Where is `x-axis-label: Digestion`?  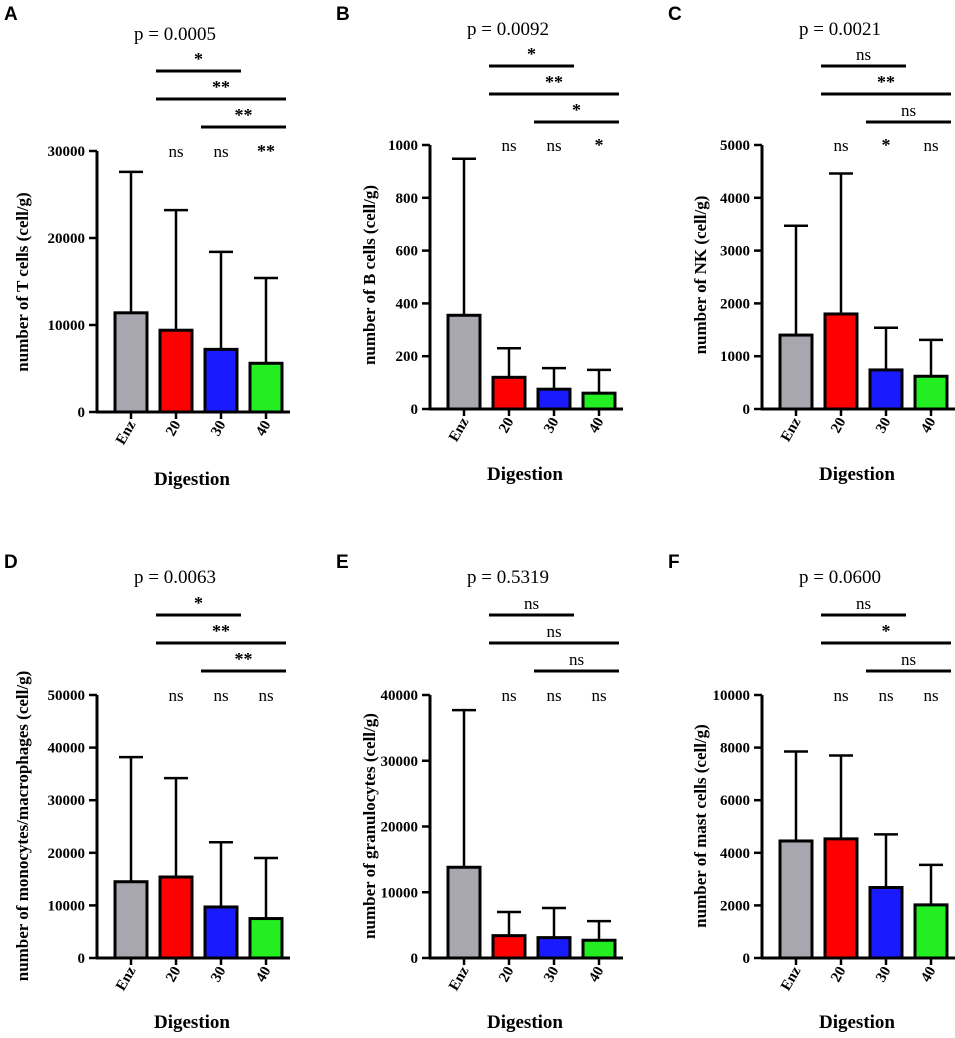 x-axis-label: Digestion is located at coordinates (857, 1022).